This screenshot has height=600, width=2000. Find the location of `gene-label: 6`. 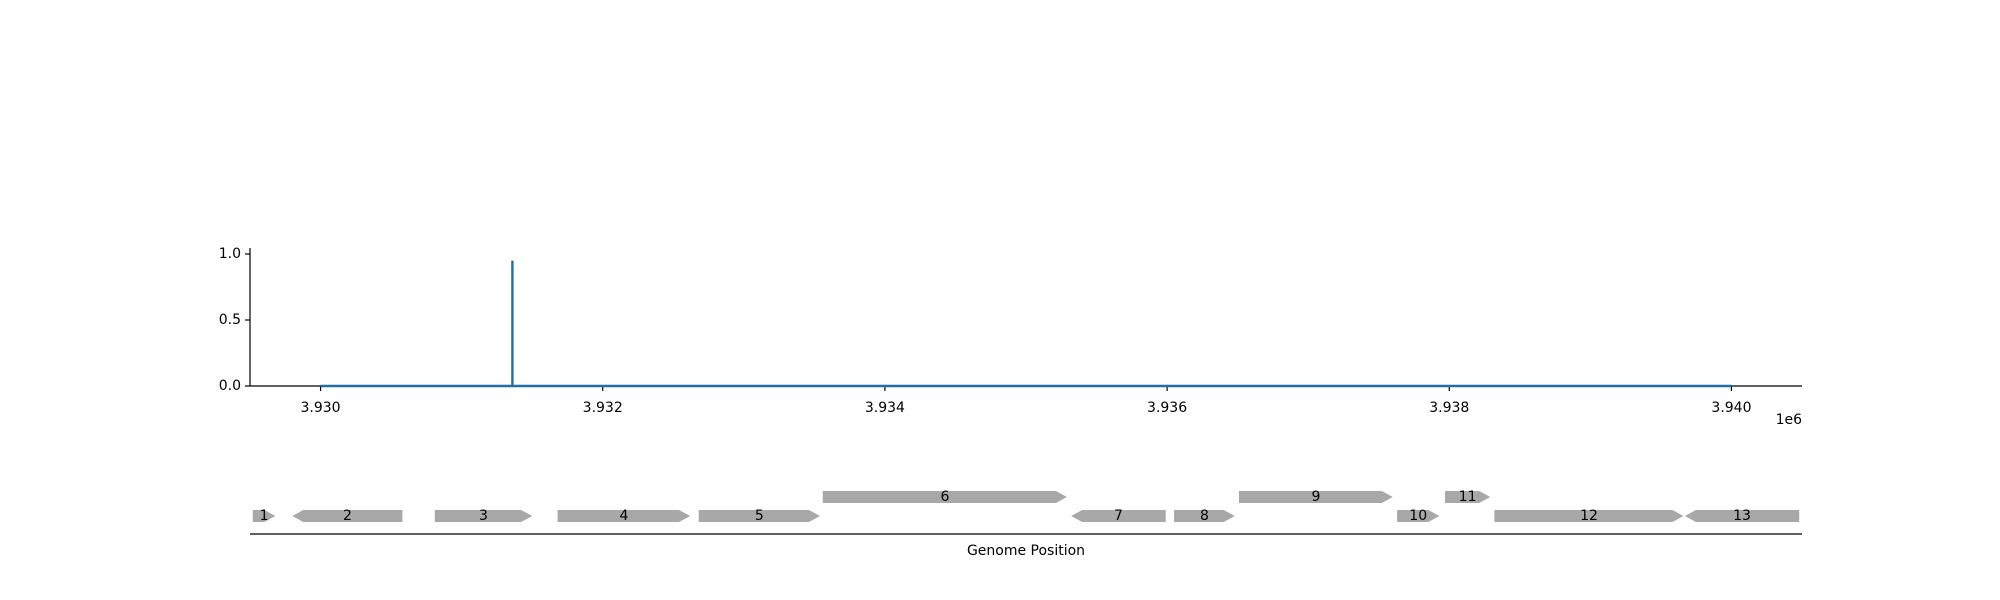

gene-label: 6 is located at coordinates (944, 497).